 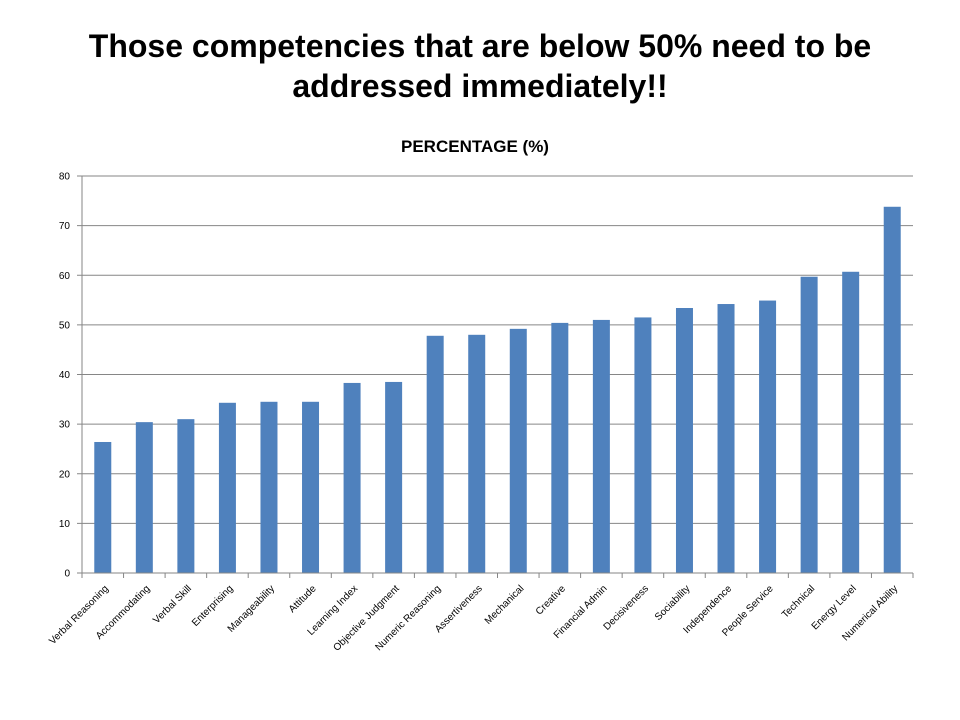 I want to click on y-tick-label: 30, so click(x=65, y=425).